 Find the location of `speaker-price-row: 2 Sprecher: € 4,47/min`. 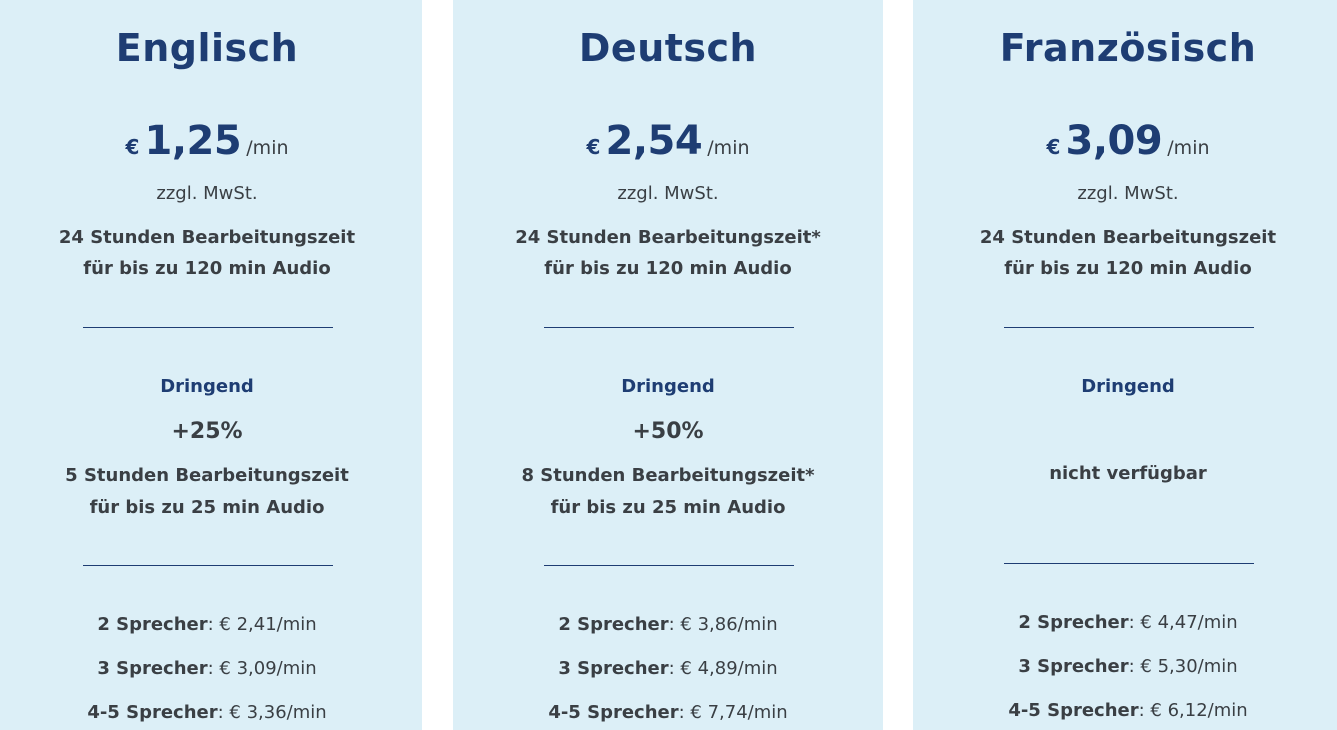

speaker-price-row: 2 Sprecher: € 4,47/min is located at coordinates (1125, 622).